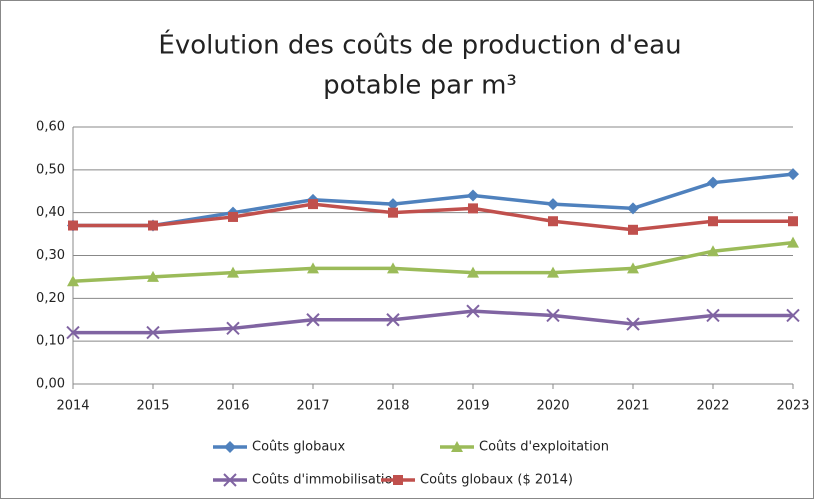 The height and width of the screenshot is (499, 814). What do you see at coordinates (50, 255) in the screenshot?
I see `y-tick-label: 0,30` at bounding box center [50, 255].